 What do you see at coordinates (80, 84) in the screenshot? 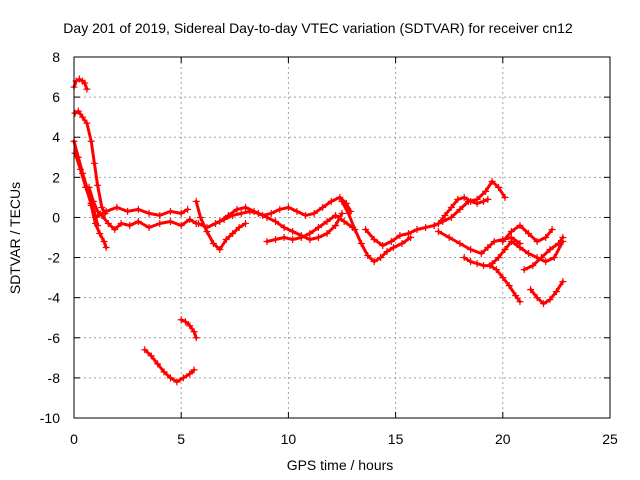
I see `series-cluster-top` at bounding box center [80, 84].